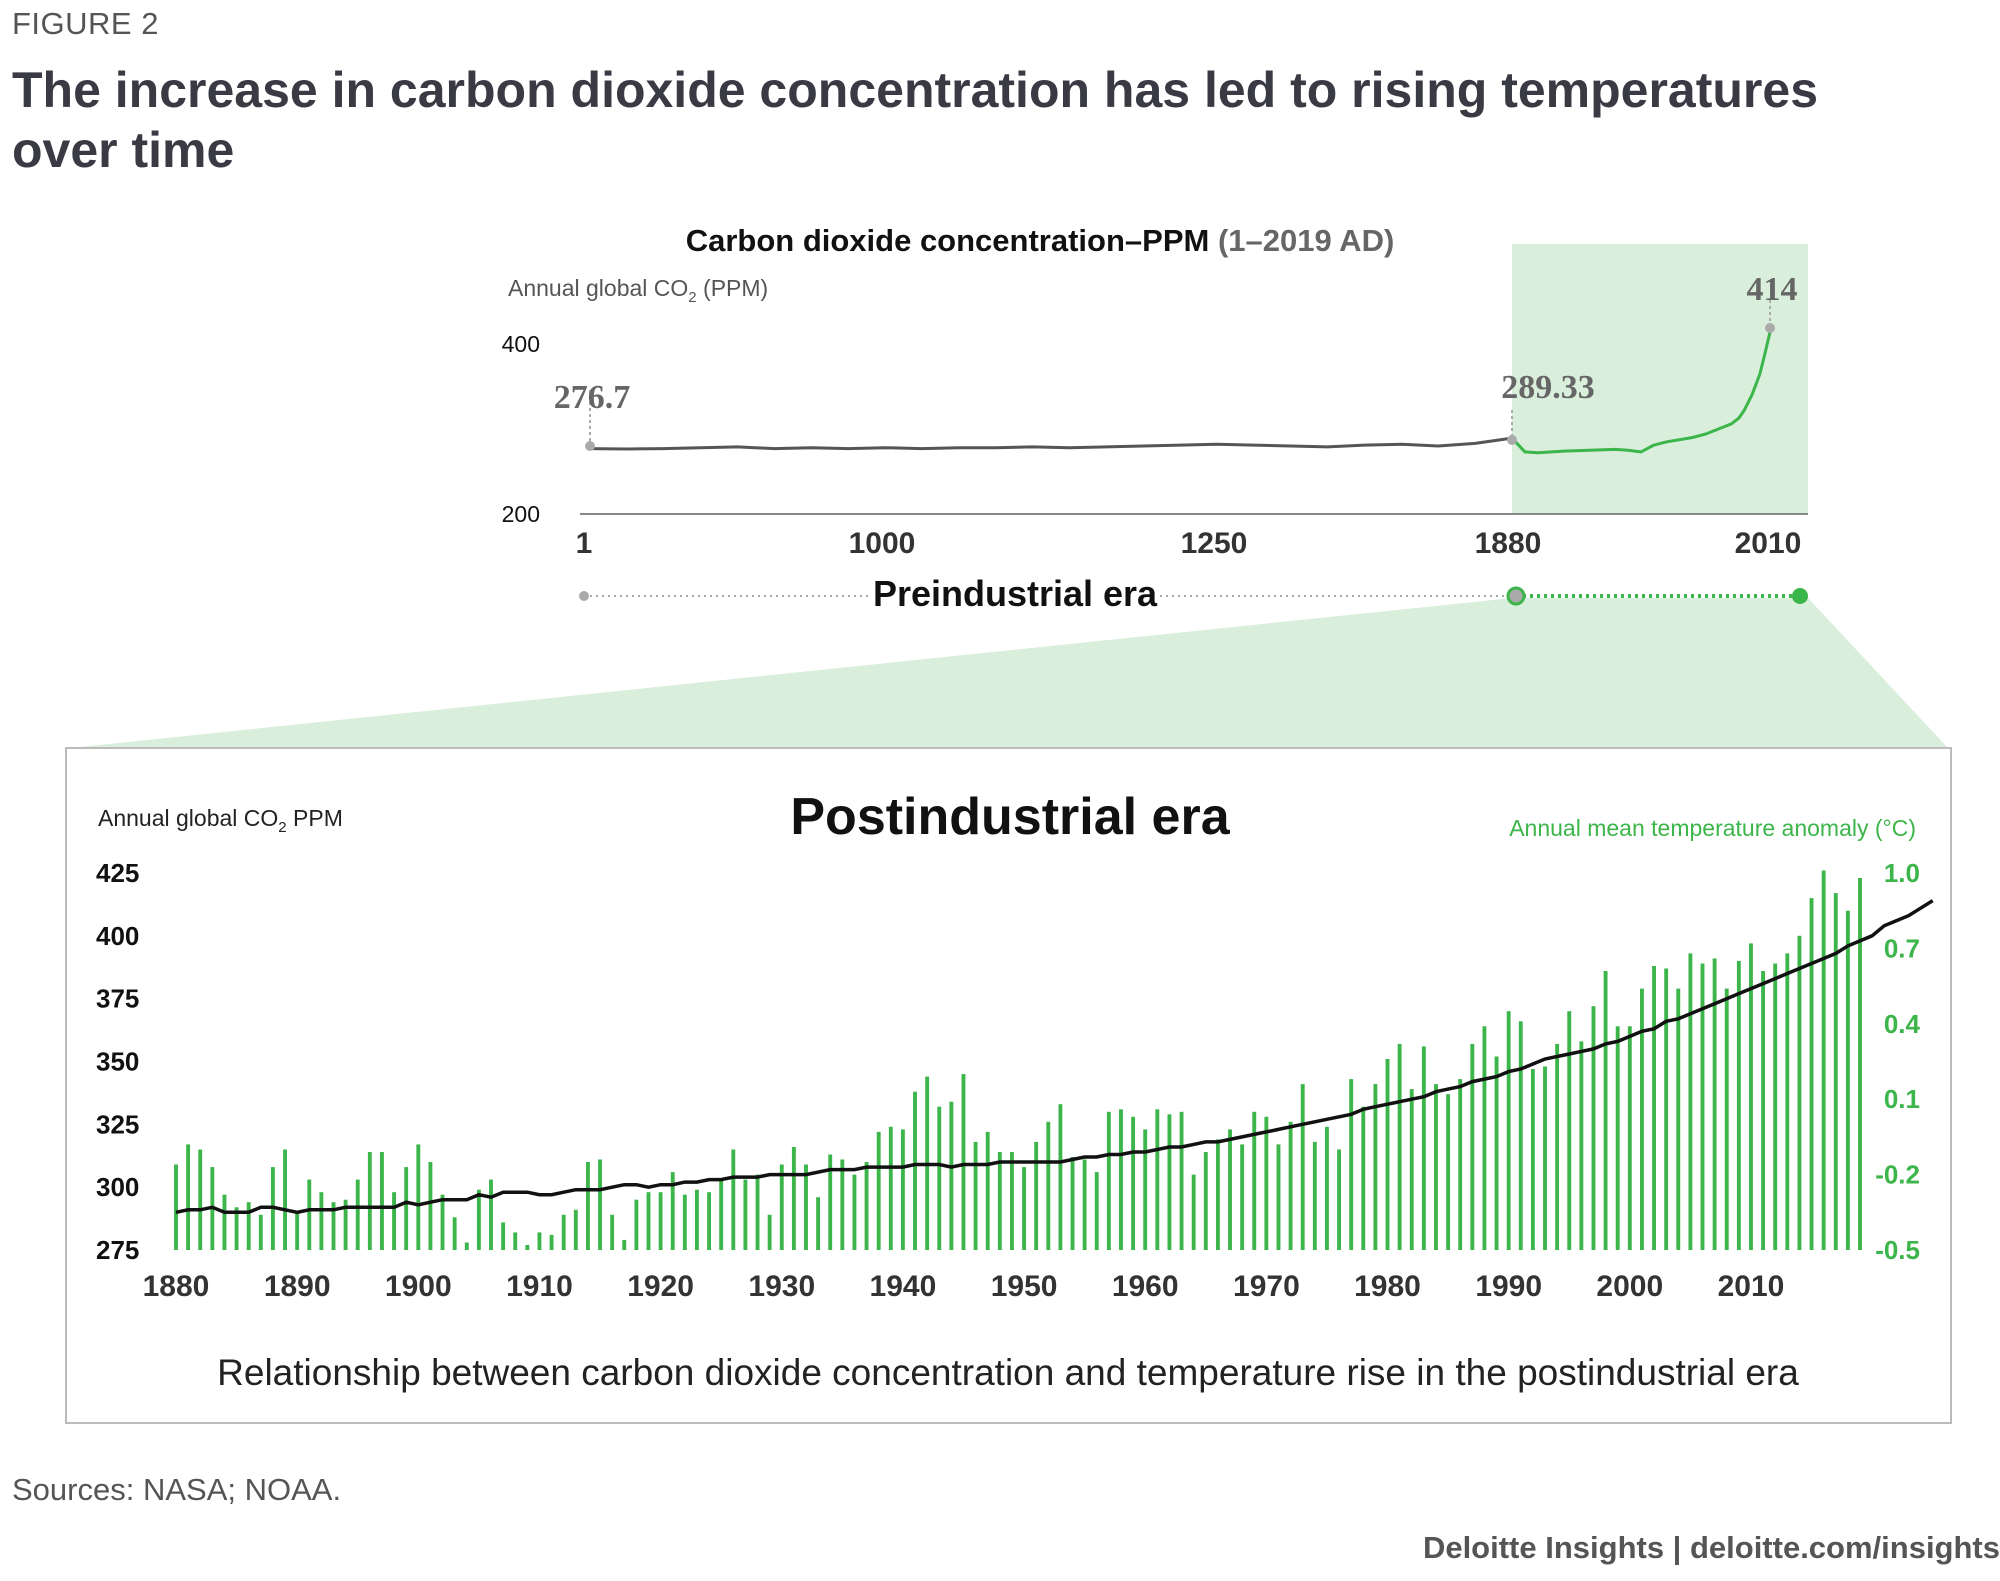 The width and height of the screenshot is (2000, 1581). Describe the element at coordinates (1051, 443) in the screenshot. I see `preindustrial-co2-line` at that location.